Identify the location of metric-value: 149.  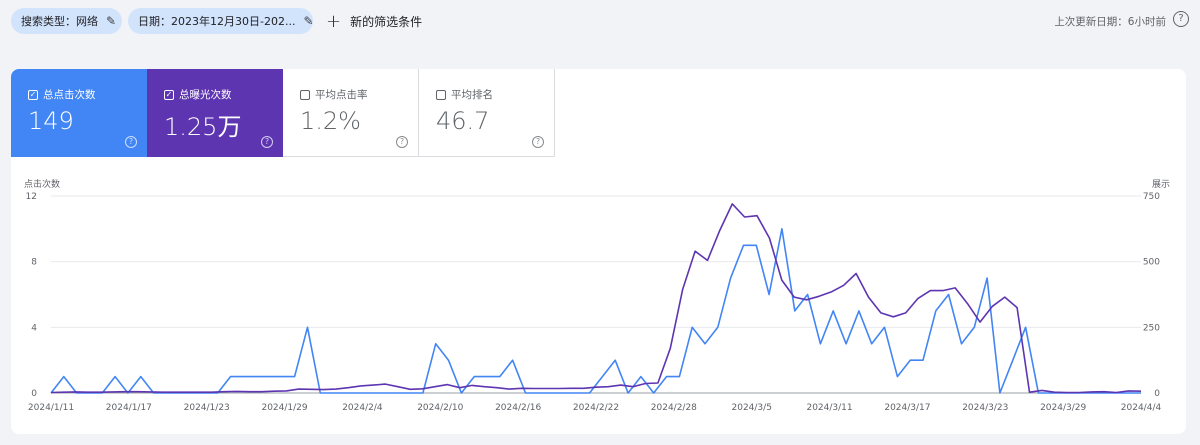
(51, 121).